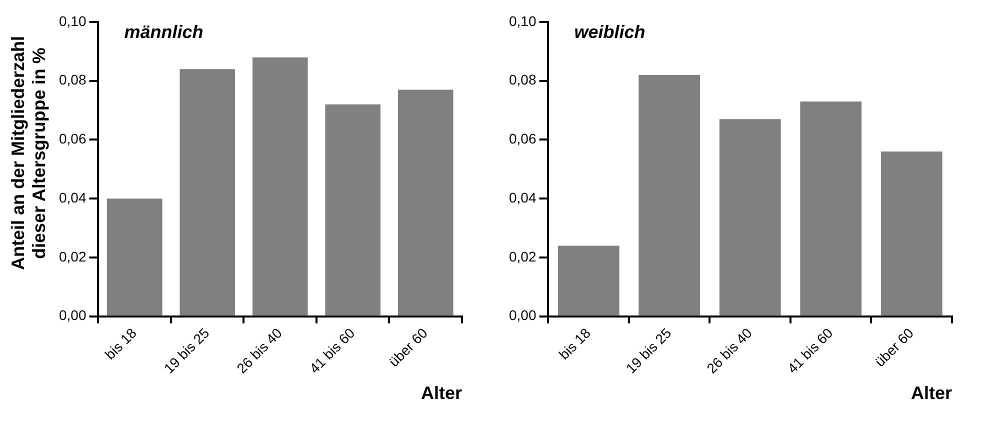  I want to click on y-axis-title: Anteil an der Mitgliederzahl dieser Altersgruppe in %, so click(29, 153).